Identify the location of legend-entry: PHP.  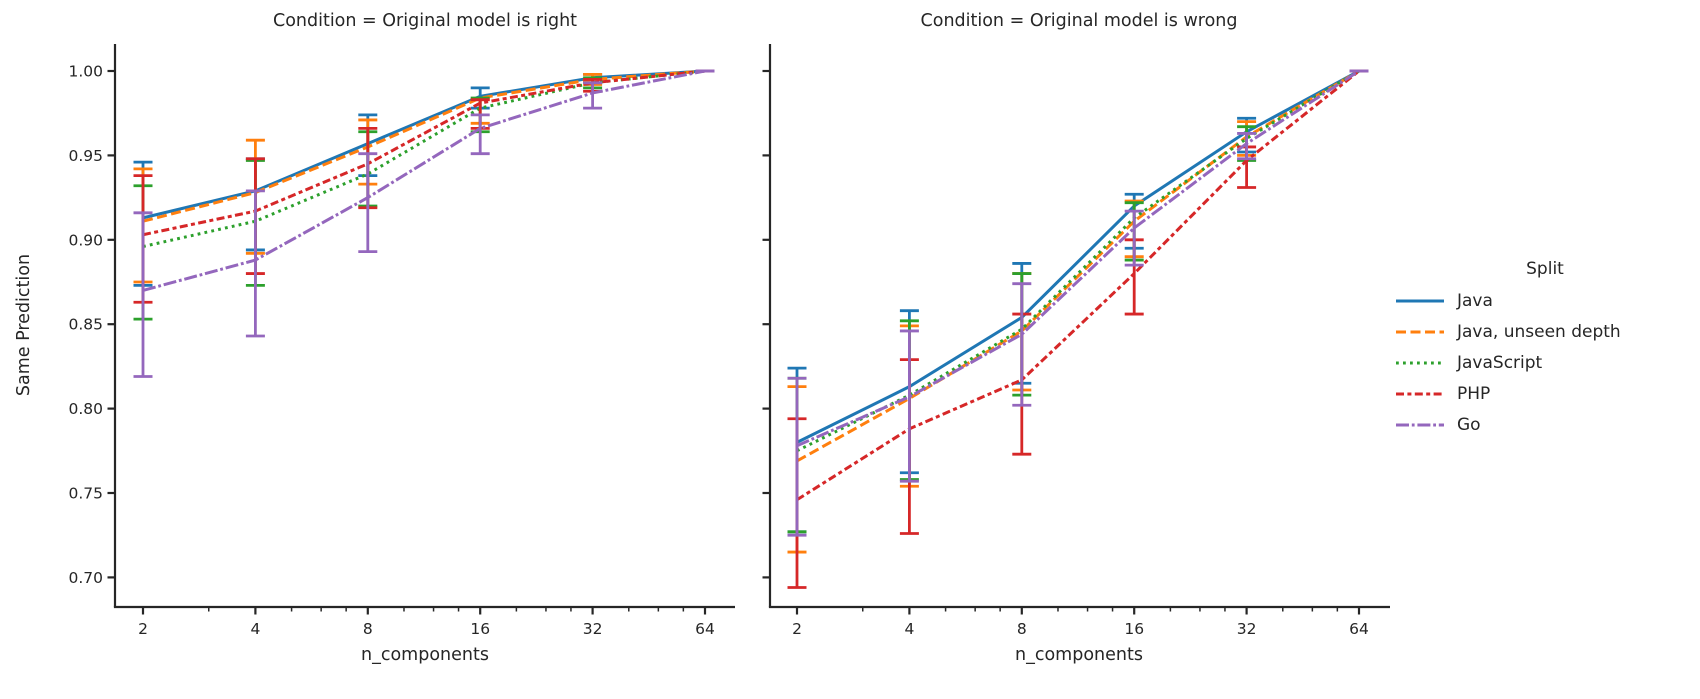
(1545, 393).